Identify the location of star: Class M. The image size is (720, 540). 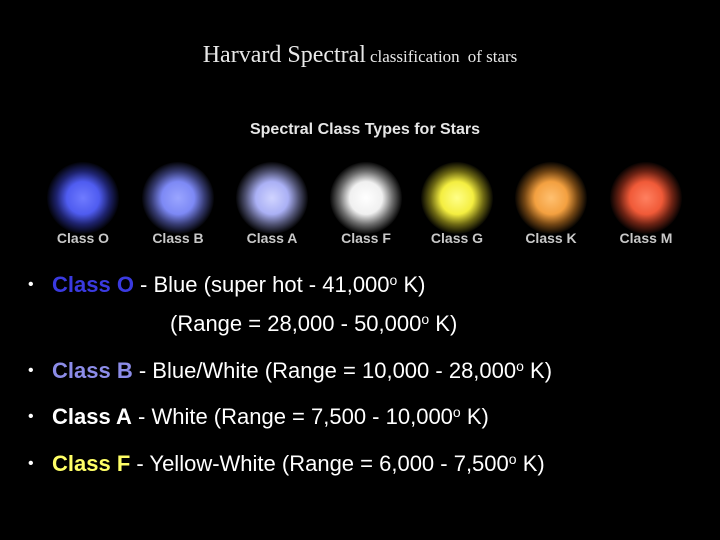
(646, 203).